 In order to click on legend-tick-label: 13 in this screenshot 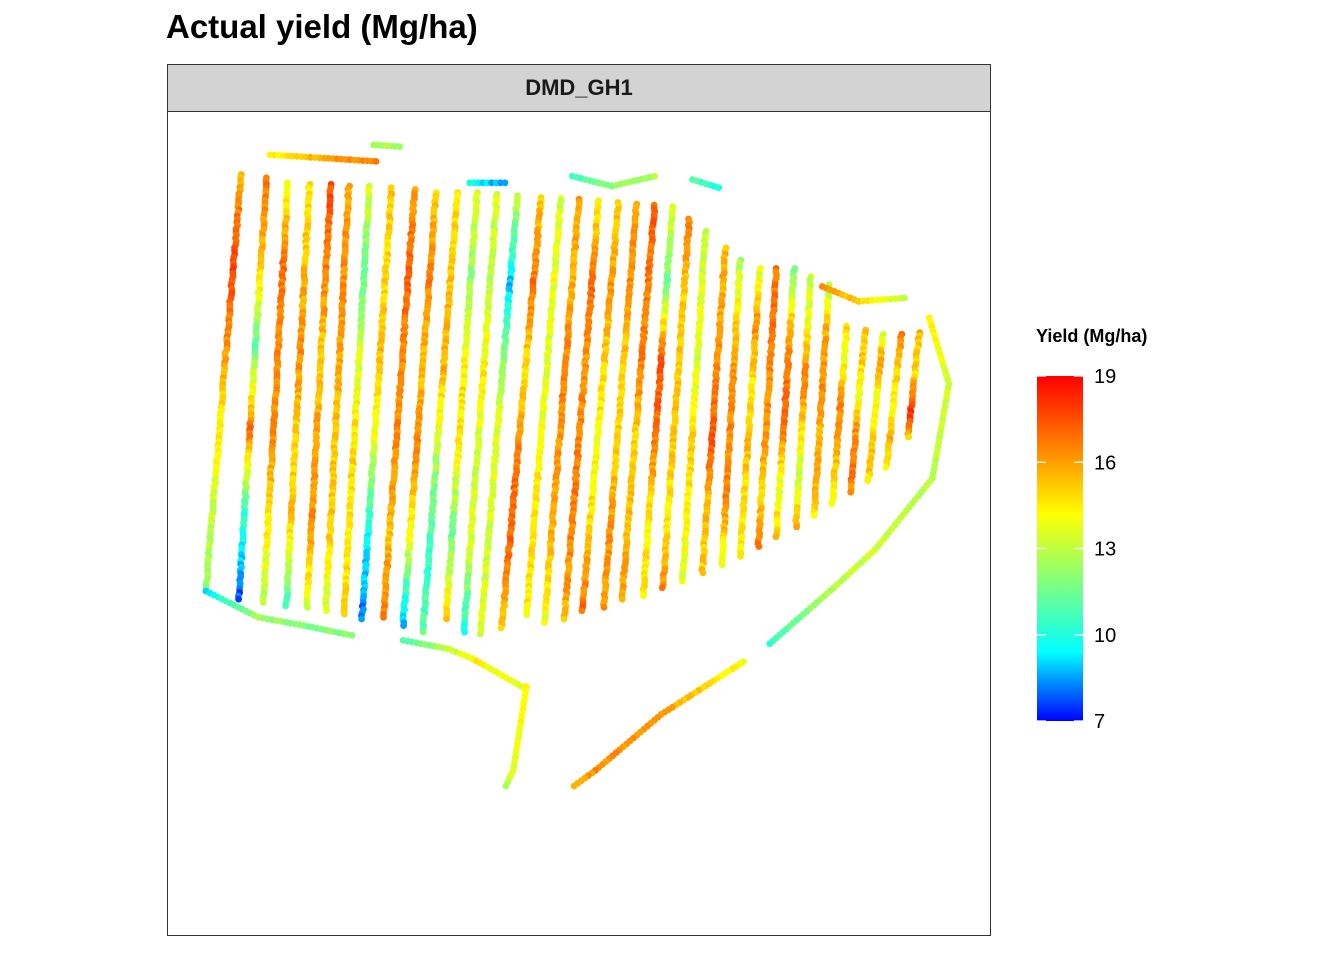, I will do `click(1105, 550)`.